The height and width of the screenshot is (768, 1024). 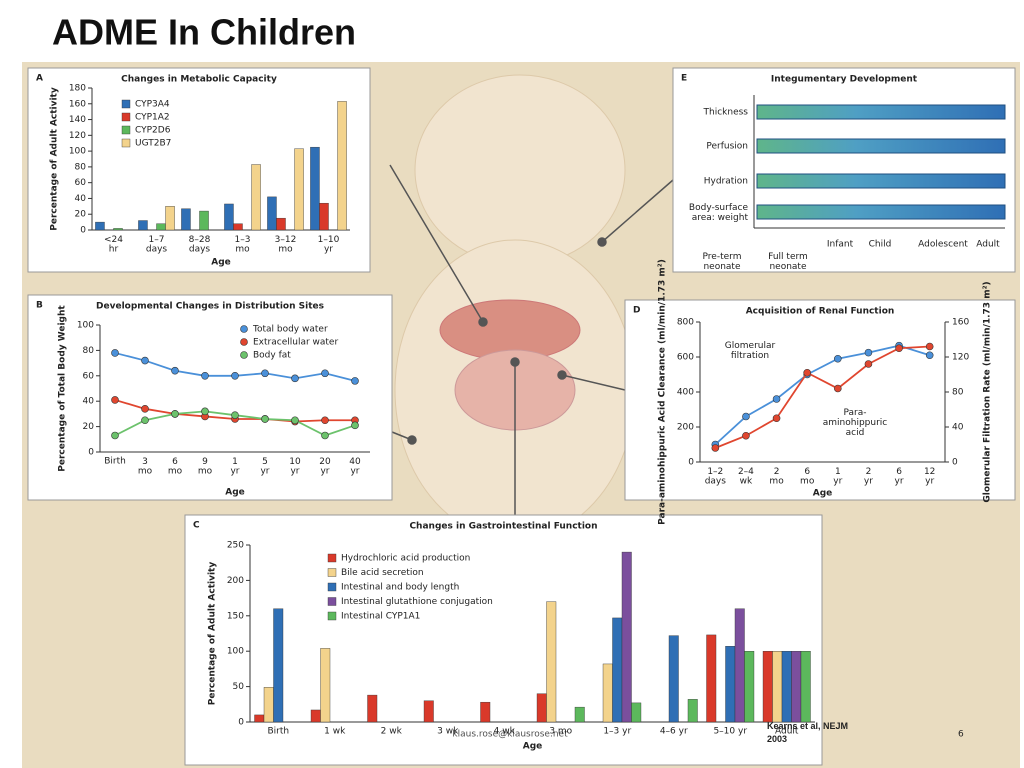 I want to click on text-line: Full term, so click(x=788, y=257).